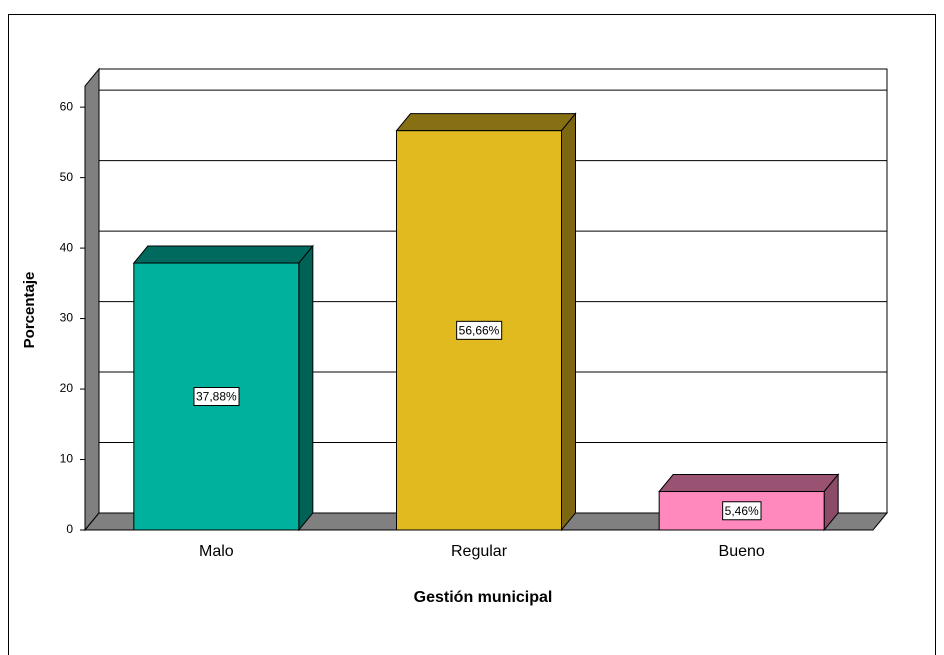  What do you see at coordinates (483, 597) in the screenshot?
I see `x-axis-label: Gestión municipal` at bounding box center [483, 597].